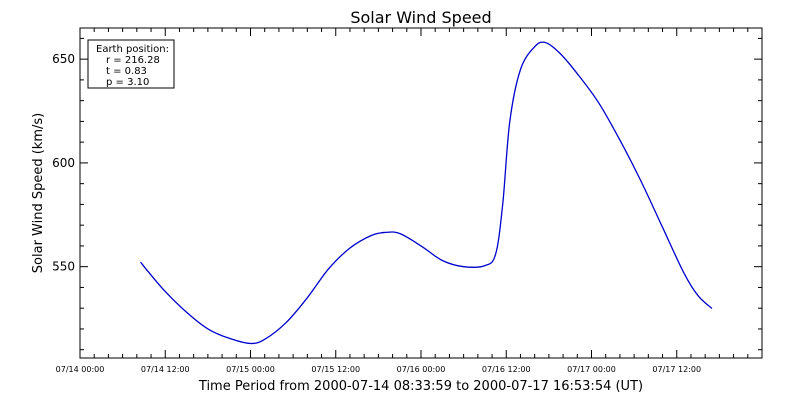  Describe the element at coordinates (80, 369) in the screenshot. I see `x-tick-label: 07/14 00:00` at that location.